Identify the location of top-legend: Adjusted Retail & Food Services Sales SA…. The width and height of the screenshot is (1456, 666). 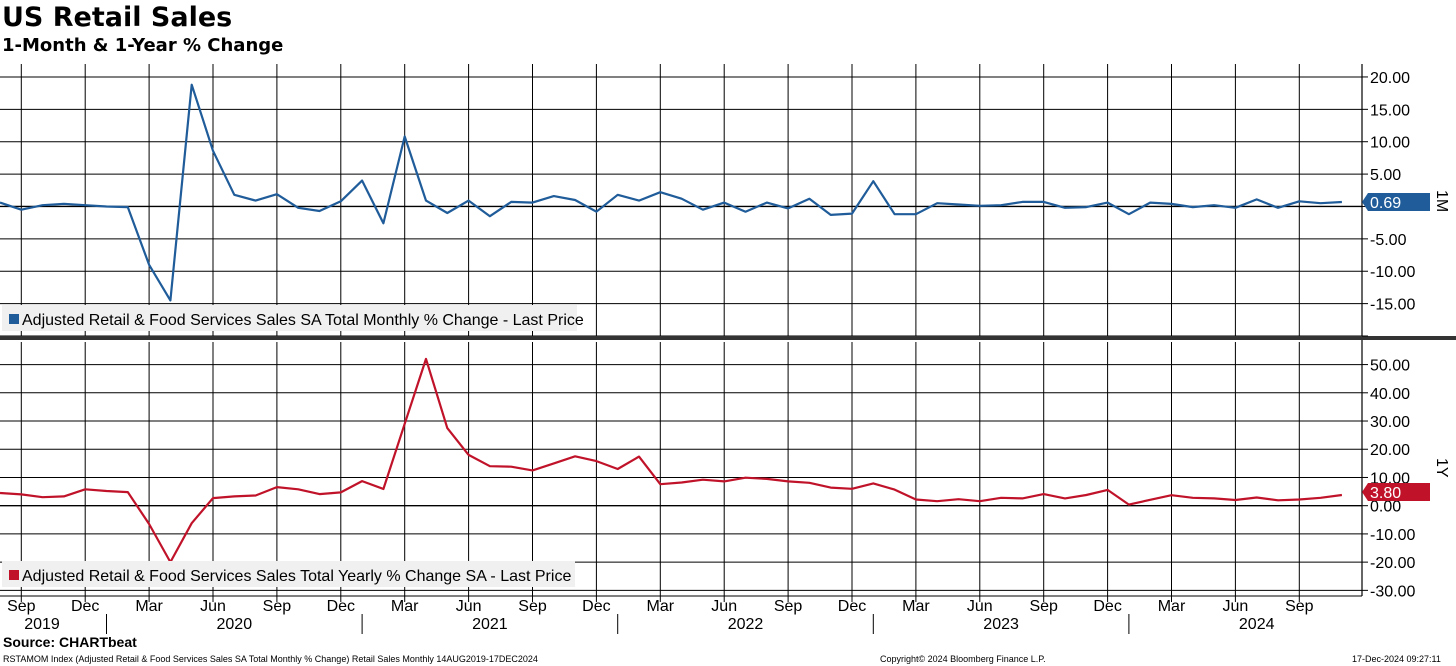
(293, 318).